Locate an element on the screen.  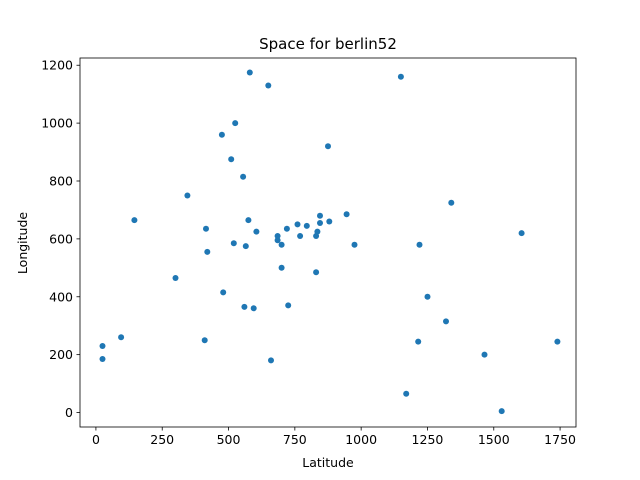
x-tick-label: 250 is located at coordinates (162, 439).